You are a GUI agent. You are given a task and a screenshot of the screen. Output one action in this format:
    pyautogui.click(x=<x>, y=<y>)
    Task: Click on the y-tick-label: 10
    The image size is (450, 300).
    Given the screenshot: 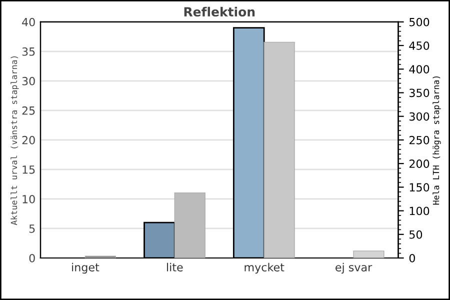 What is the action you would take?
    pyautogui.click(x=28, y=199)
    